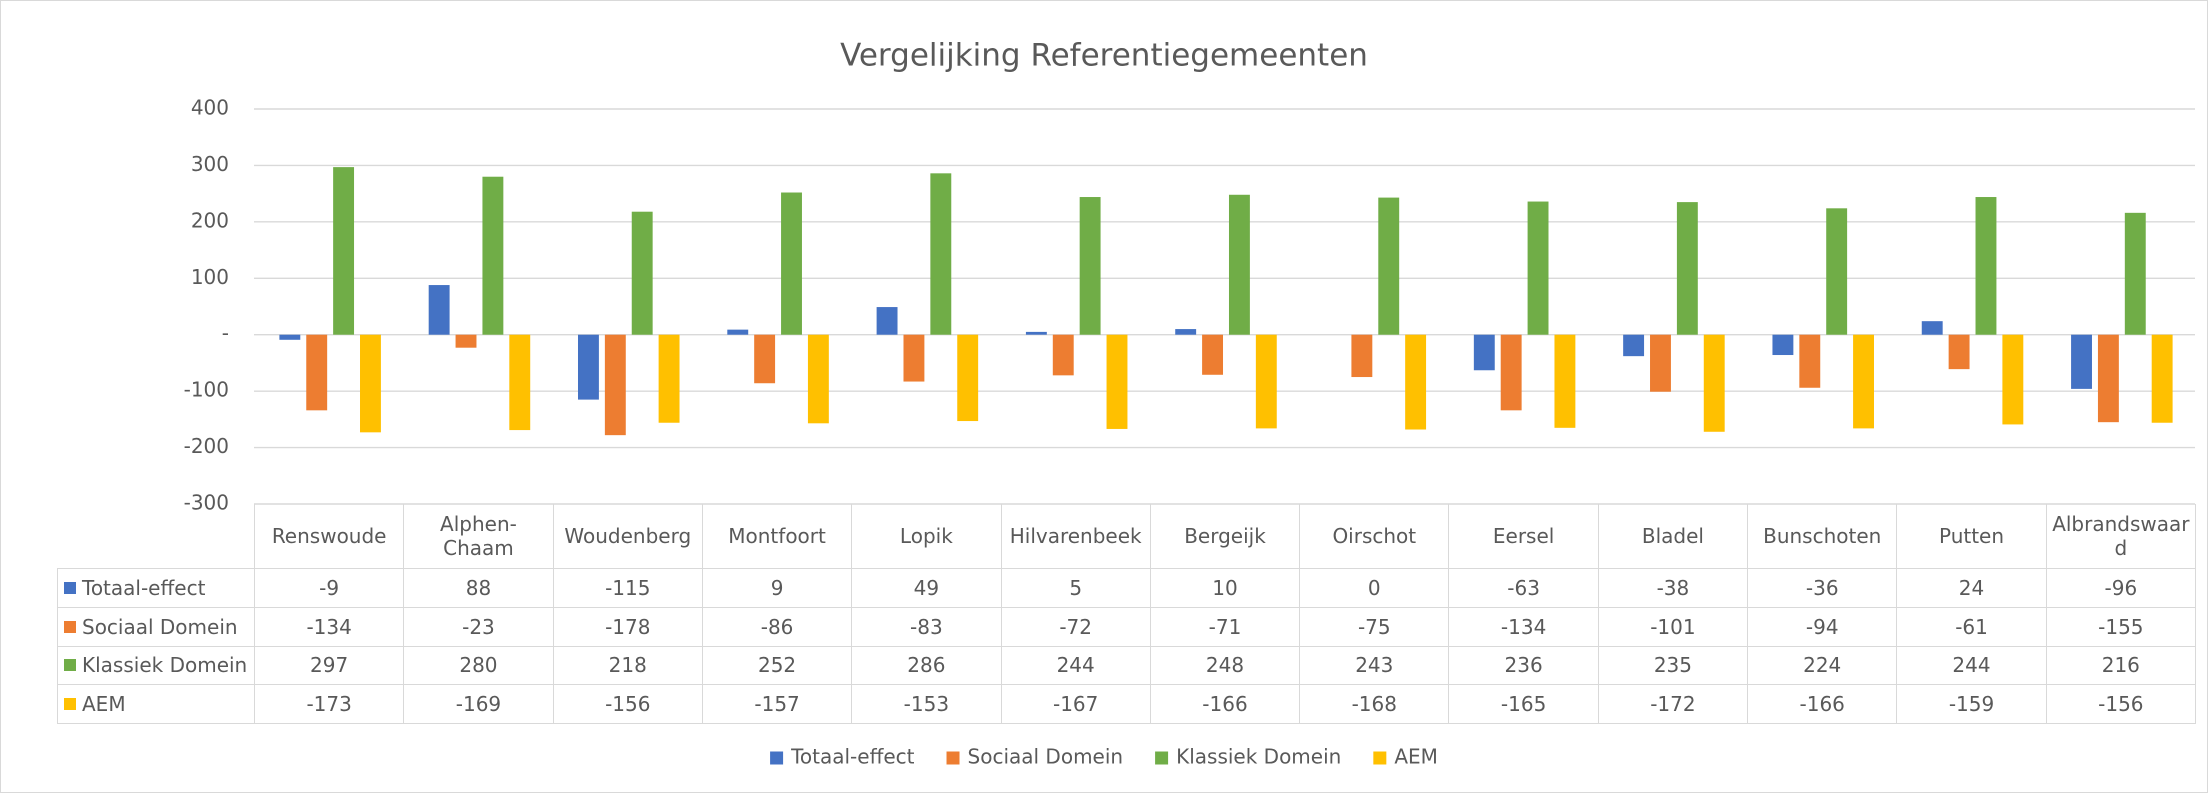  What do you see at coordinates (1822, 665) in the screenshot?
I see `table-cell: 224` at bounding box center [1822, 665].